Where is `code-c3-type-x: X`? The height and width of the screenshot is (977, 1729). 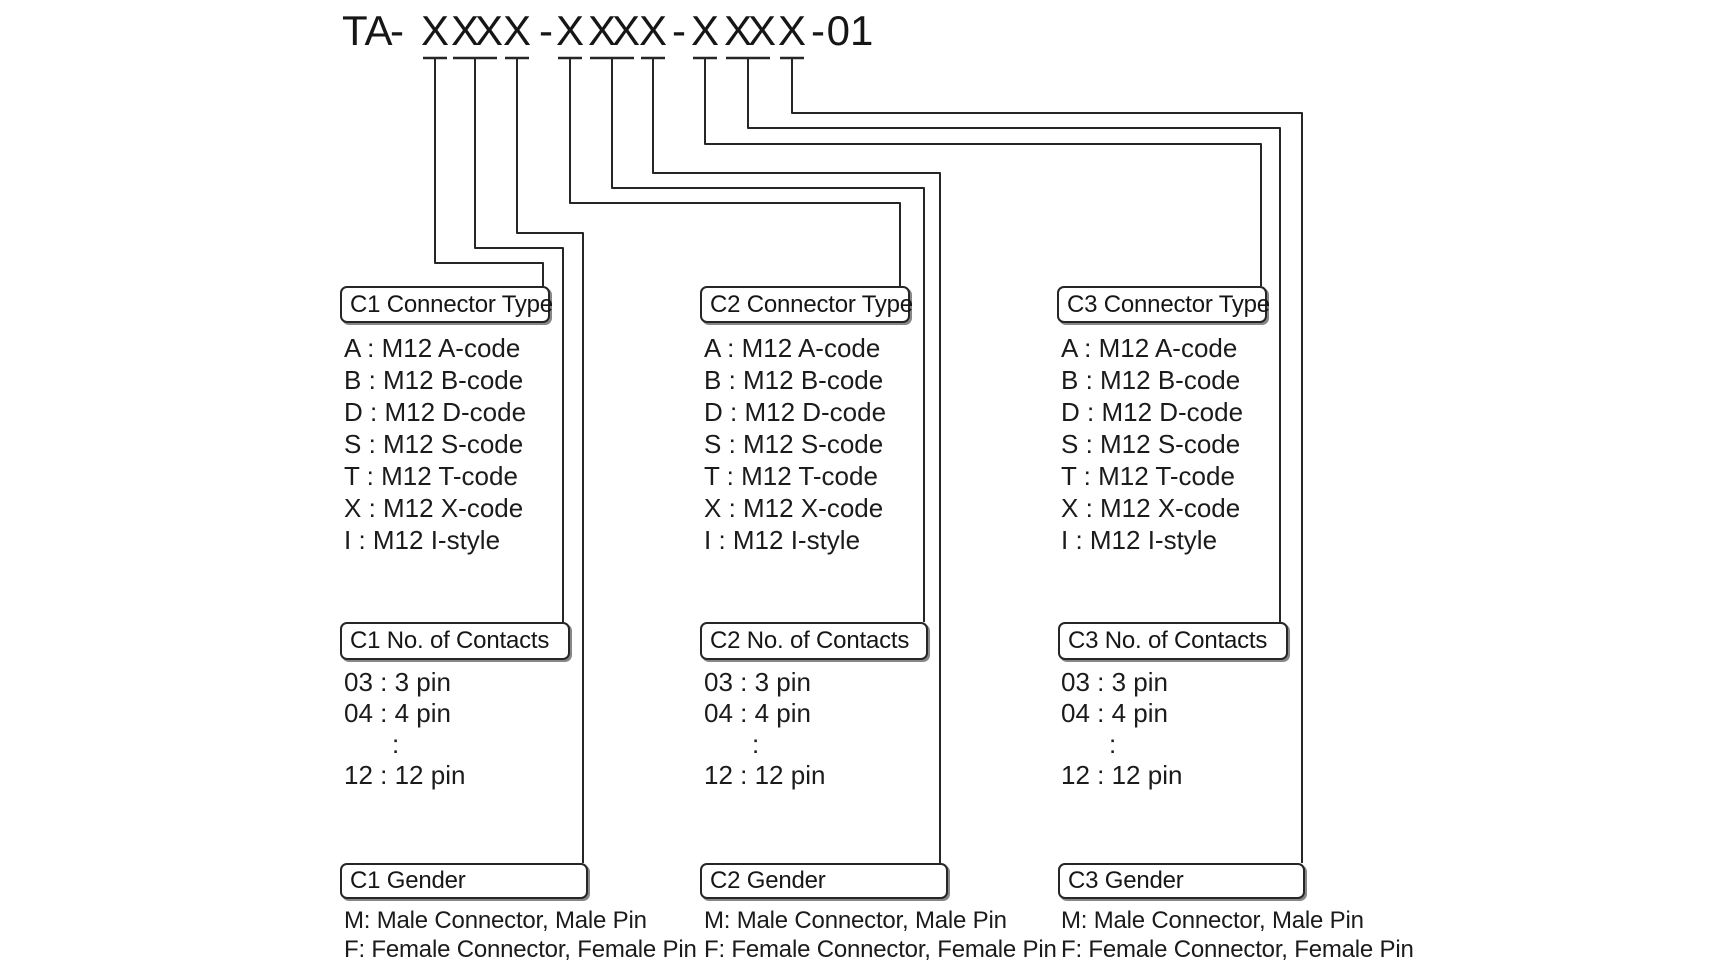 code-c3-type-x: X is located at coordinates (705, 30).